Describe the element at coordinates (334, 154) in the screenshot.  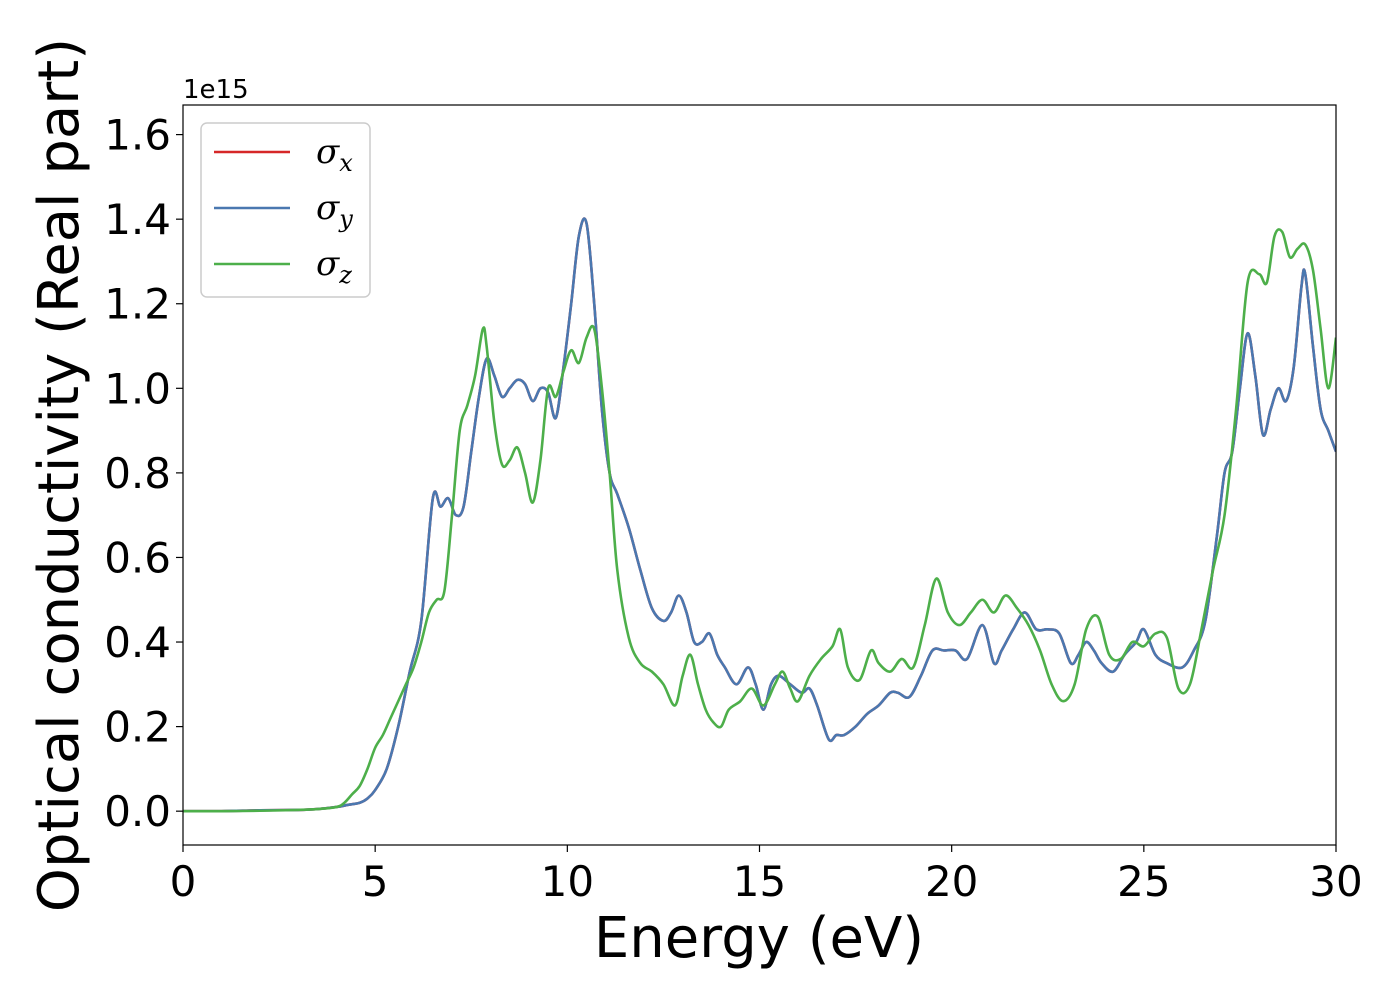
I see `legend-label-sigma-x: σx` at that location.